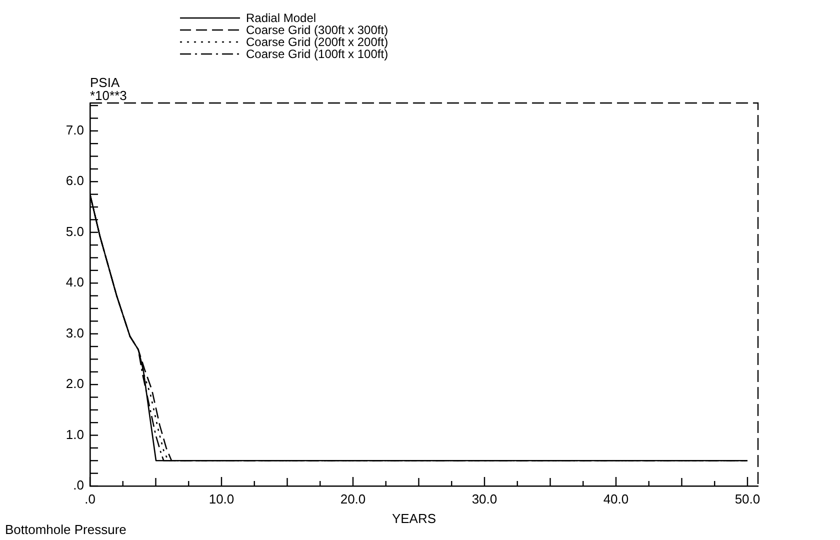  What do you see at coordinates (281, 18) in the screenshot?
I see `legend-label: Radial Model` at bounding box center [281, 18].